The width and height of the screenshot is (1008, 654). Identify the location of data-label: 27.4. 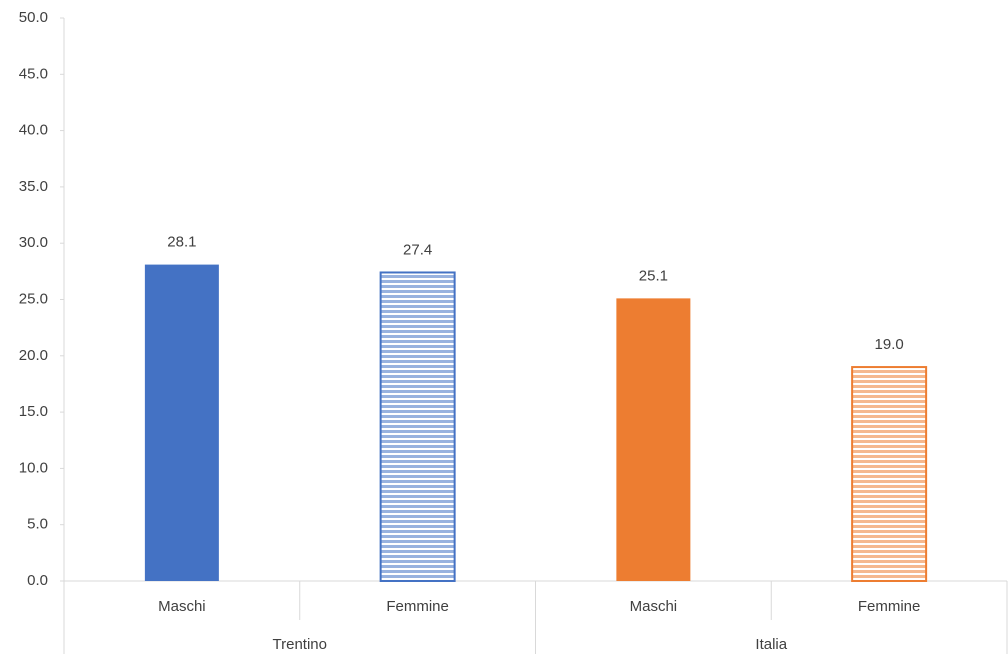
(417, 249).